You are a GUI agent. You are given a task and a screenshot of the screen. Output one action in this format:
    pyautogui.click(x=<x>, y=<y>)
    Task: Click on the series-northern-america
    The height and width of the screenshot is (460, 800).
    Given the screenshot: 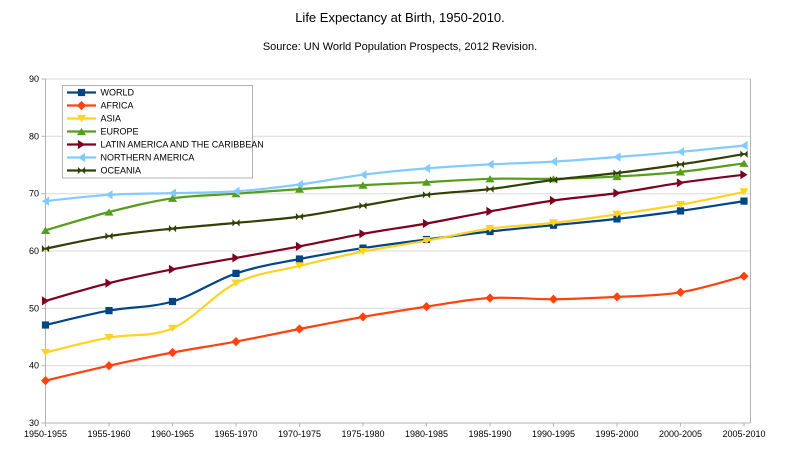 What is the action you would take?
    pyautogui.click(x=394, y=173)
    